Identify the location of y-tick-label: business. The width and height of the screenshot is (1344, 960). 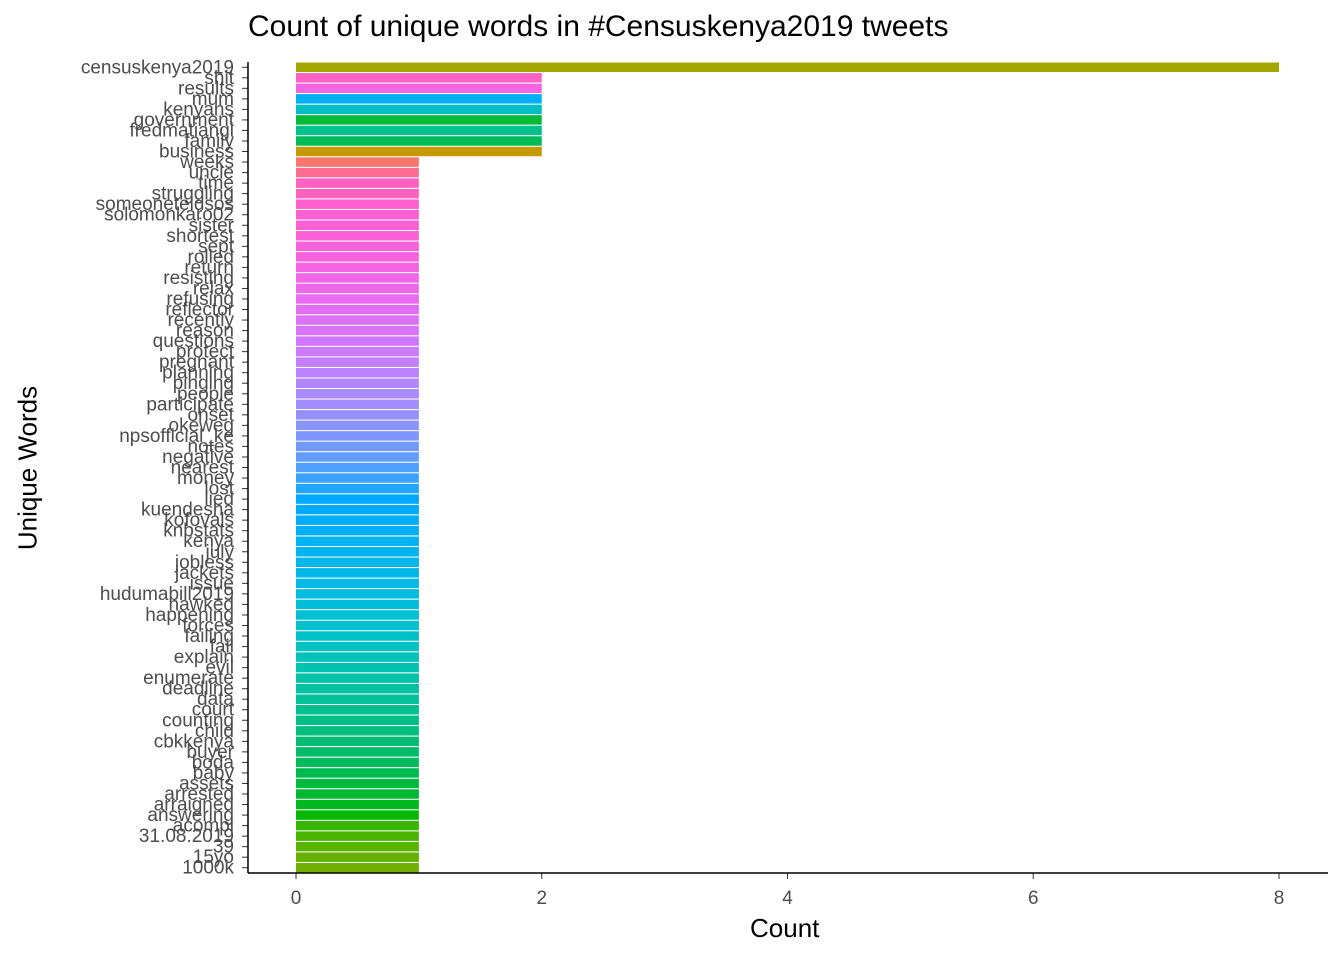
(196, 152).